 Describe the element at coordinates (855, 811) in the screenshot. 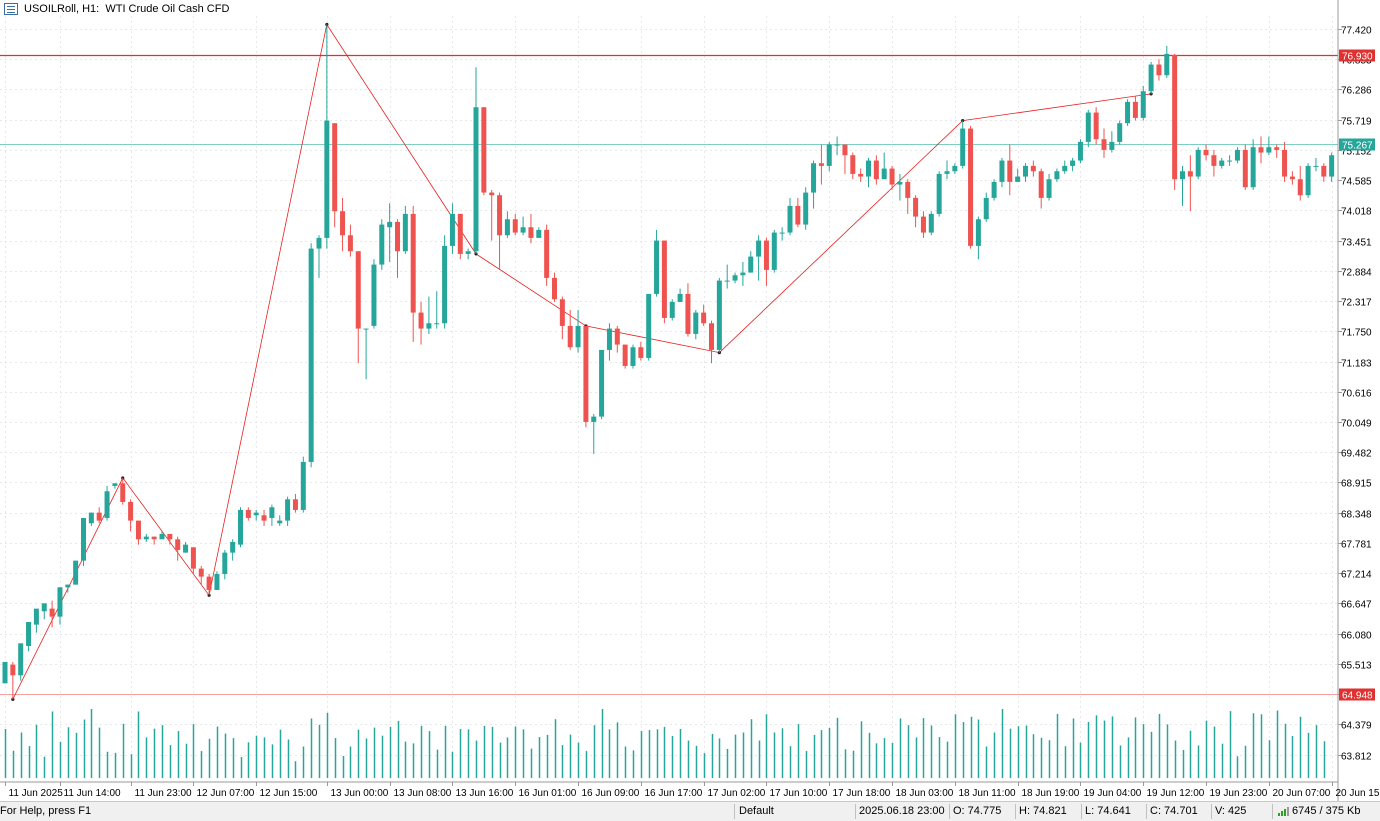

I see `status-separator` at that location.